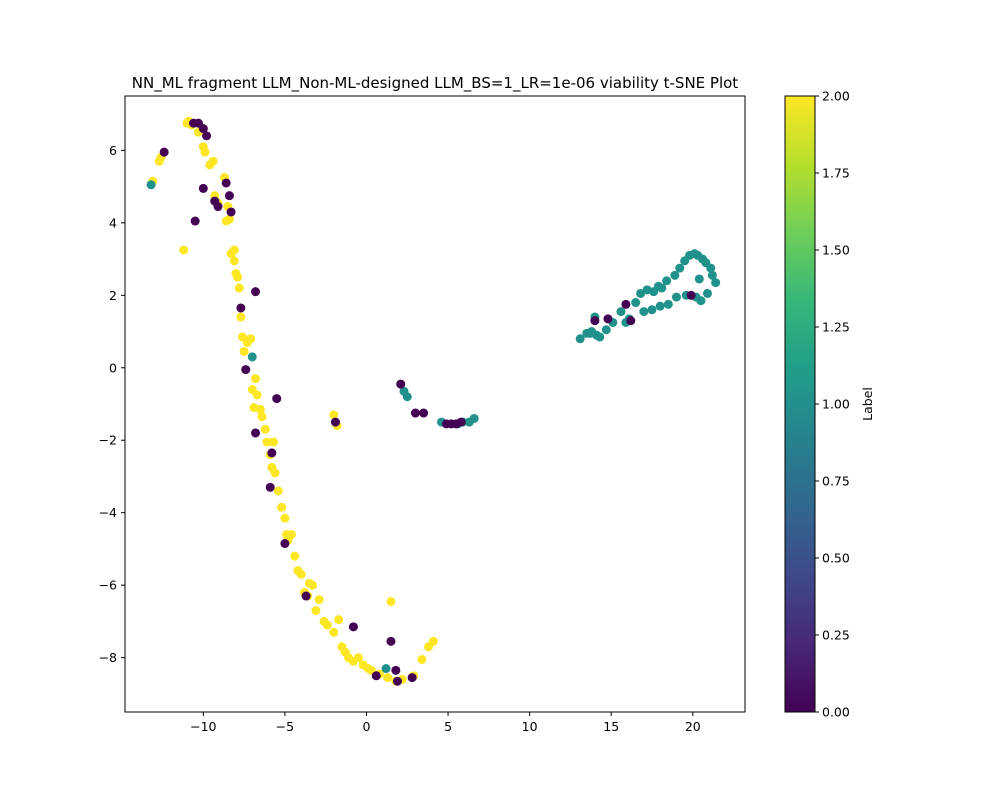  Describe the element at coordinates (285, 726) in the screenshot. I see `x-tick-label: −5` at that location.